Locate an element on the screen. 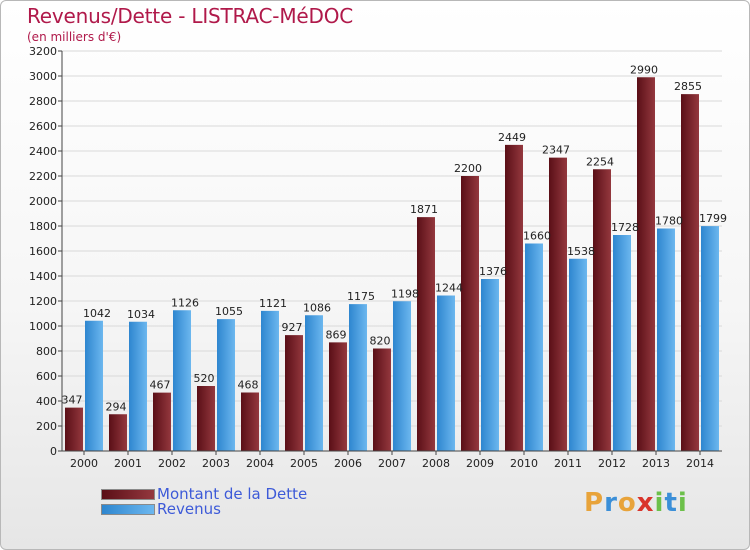  y-tick-label: 2000 is located at coordinates (43, 201).